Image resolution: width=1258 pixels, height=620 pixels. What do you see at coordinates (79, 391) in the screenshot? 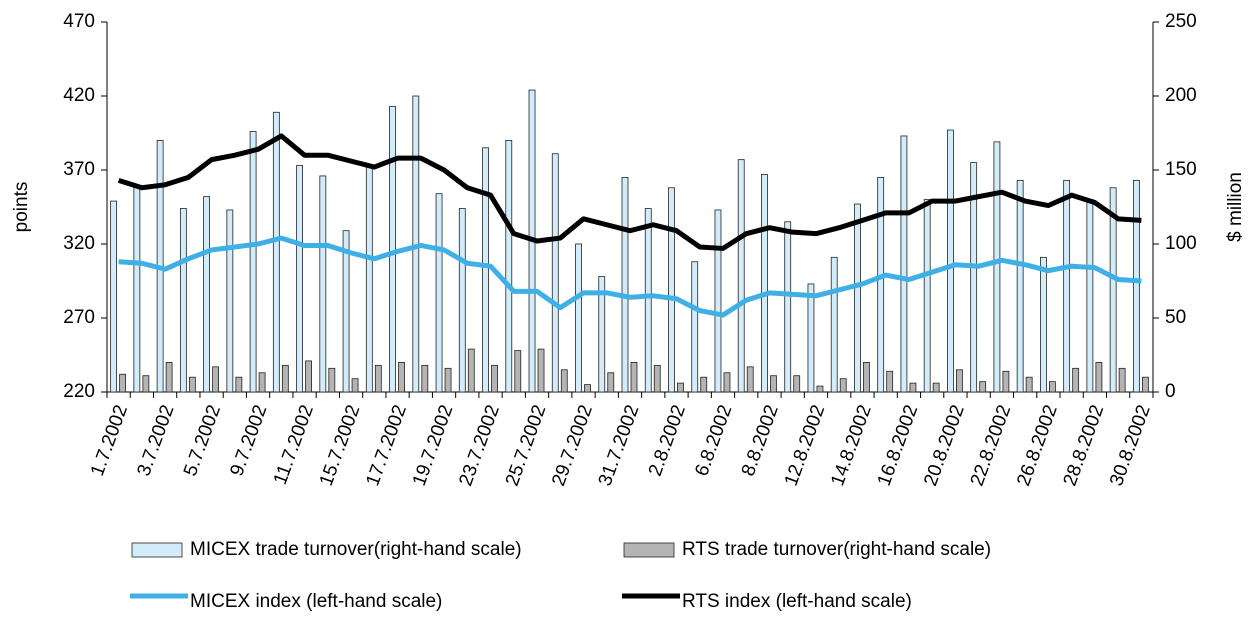
I see `y-tick-label: 220` at bounding box center [79, 391].